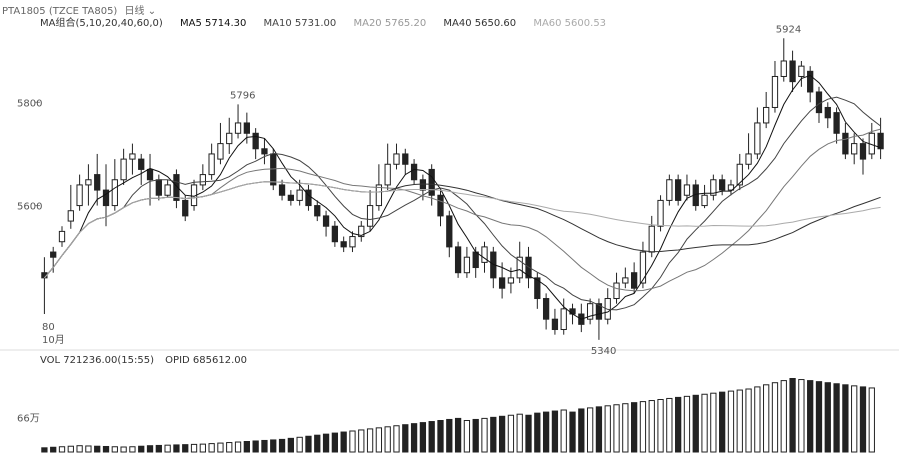 Image resolution: width=899 pixels, height=454 pixels. I want to click on vol-tick-label: 66万, so click(28, 418).